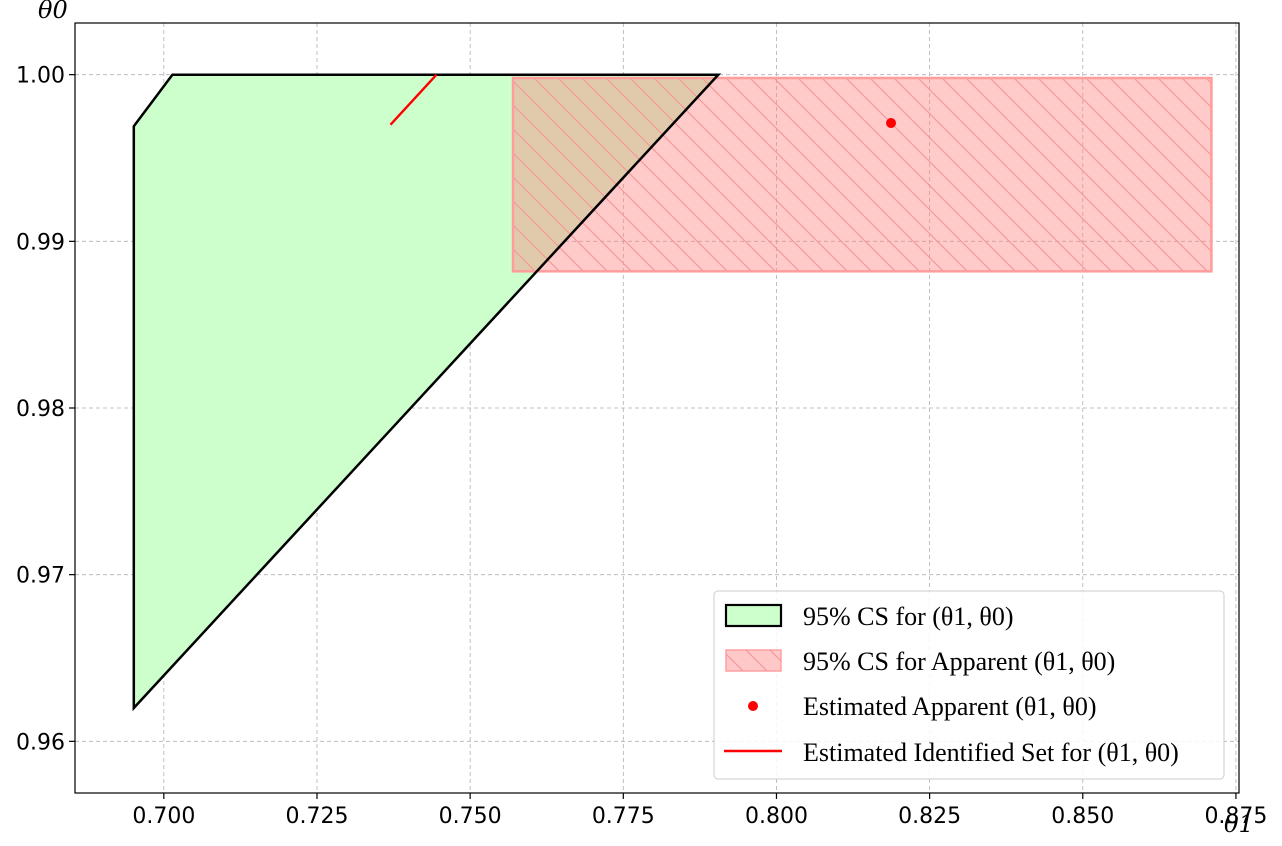  Describe the element at coordinates (40, 576) in the screenshot. I see `y-tick-label: 0.97` at that location.